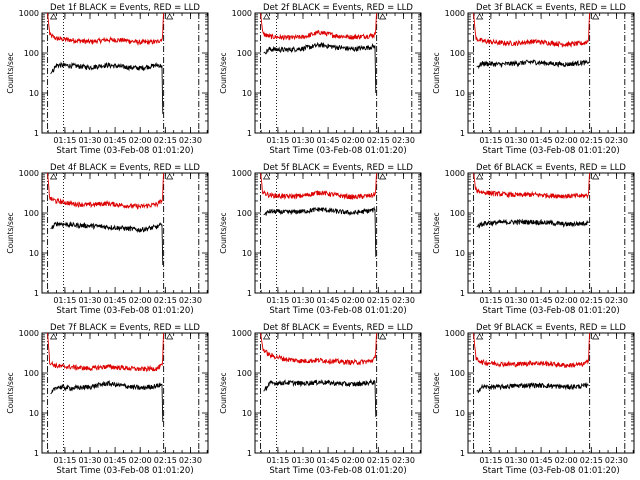  I want to click on chart-title: Det 1f BLACK = Events, RED = LLD, so click(125, 8).